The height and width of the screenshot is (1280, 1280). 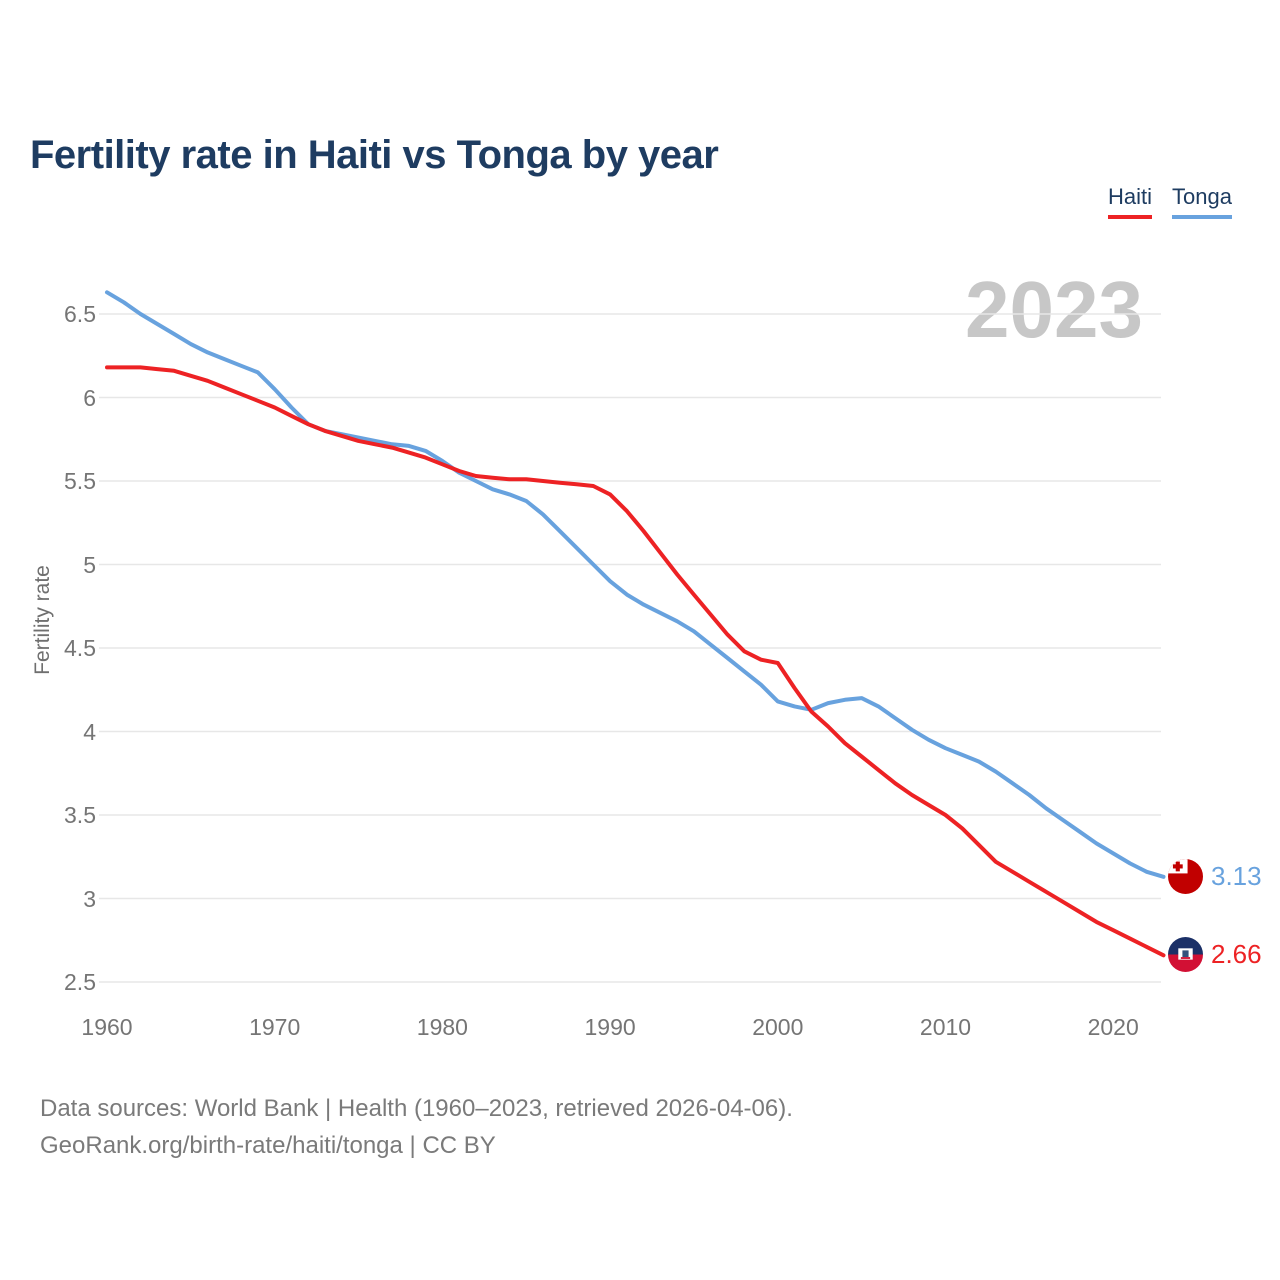 What do you see at coordinates (1054, 309) in the screenshot?
I see `year-watermark: 2023` at bounding box center [1054, 309].